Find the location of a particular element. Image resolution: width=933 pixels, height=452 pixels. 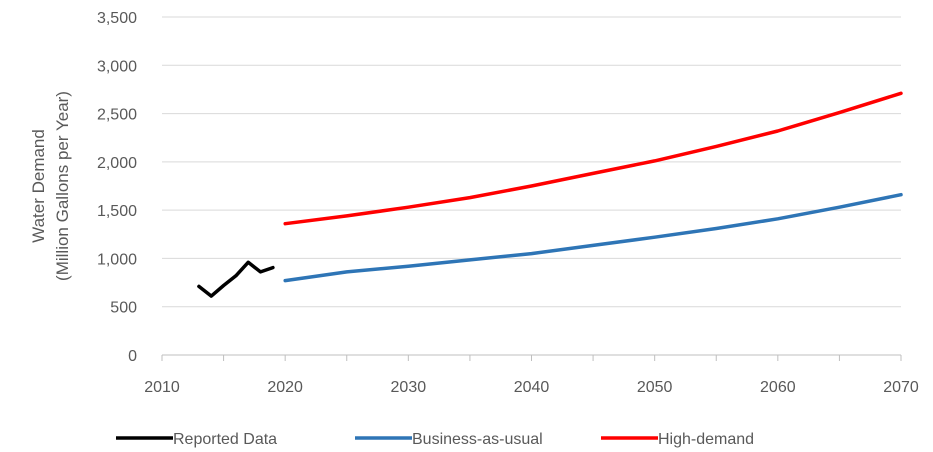

y-axis-title: Water Demand is located at coordinates (38, 186).